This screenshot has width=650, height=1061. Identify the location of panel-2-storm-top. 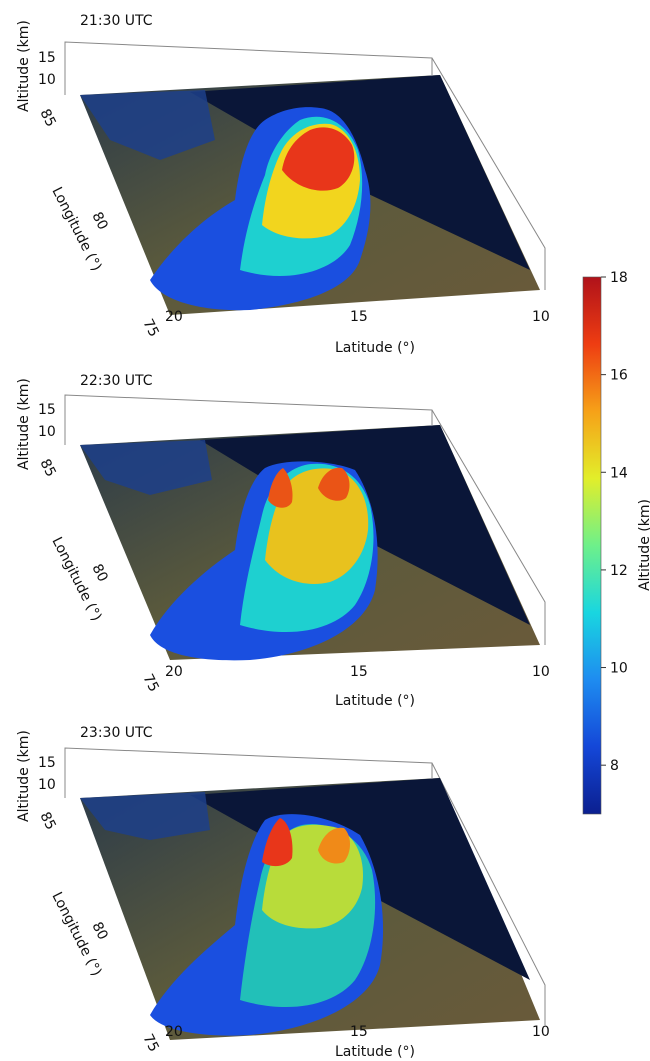
(280, 488).